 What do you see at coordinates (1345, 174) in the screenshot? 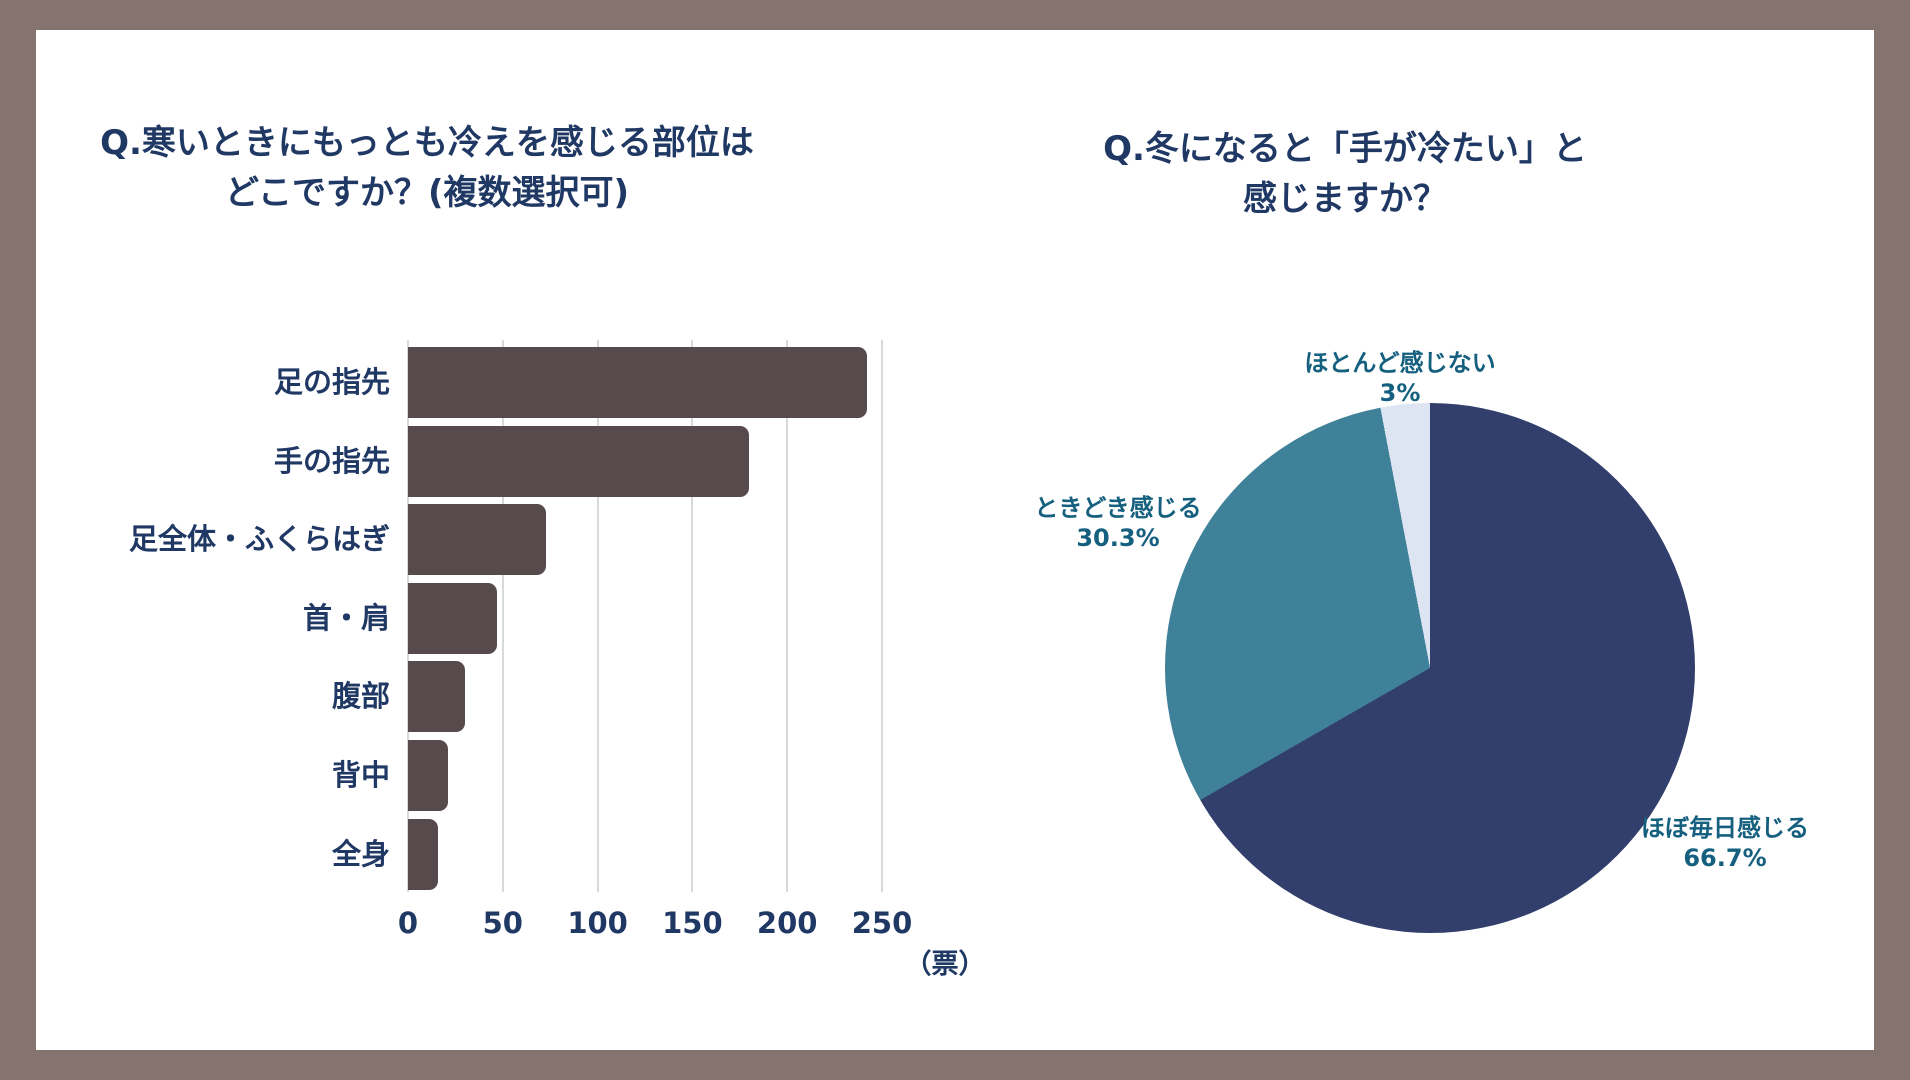
I see `pie-chart-title: Q.冬になると「手が冷たい」と 感じますか？` at bounding box center [1345, 174].